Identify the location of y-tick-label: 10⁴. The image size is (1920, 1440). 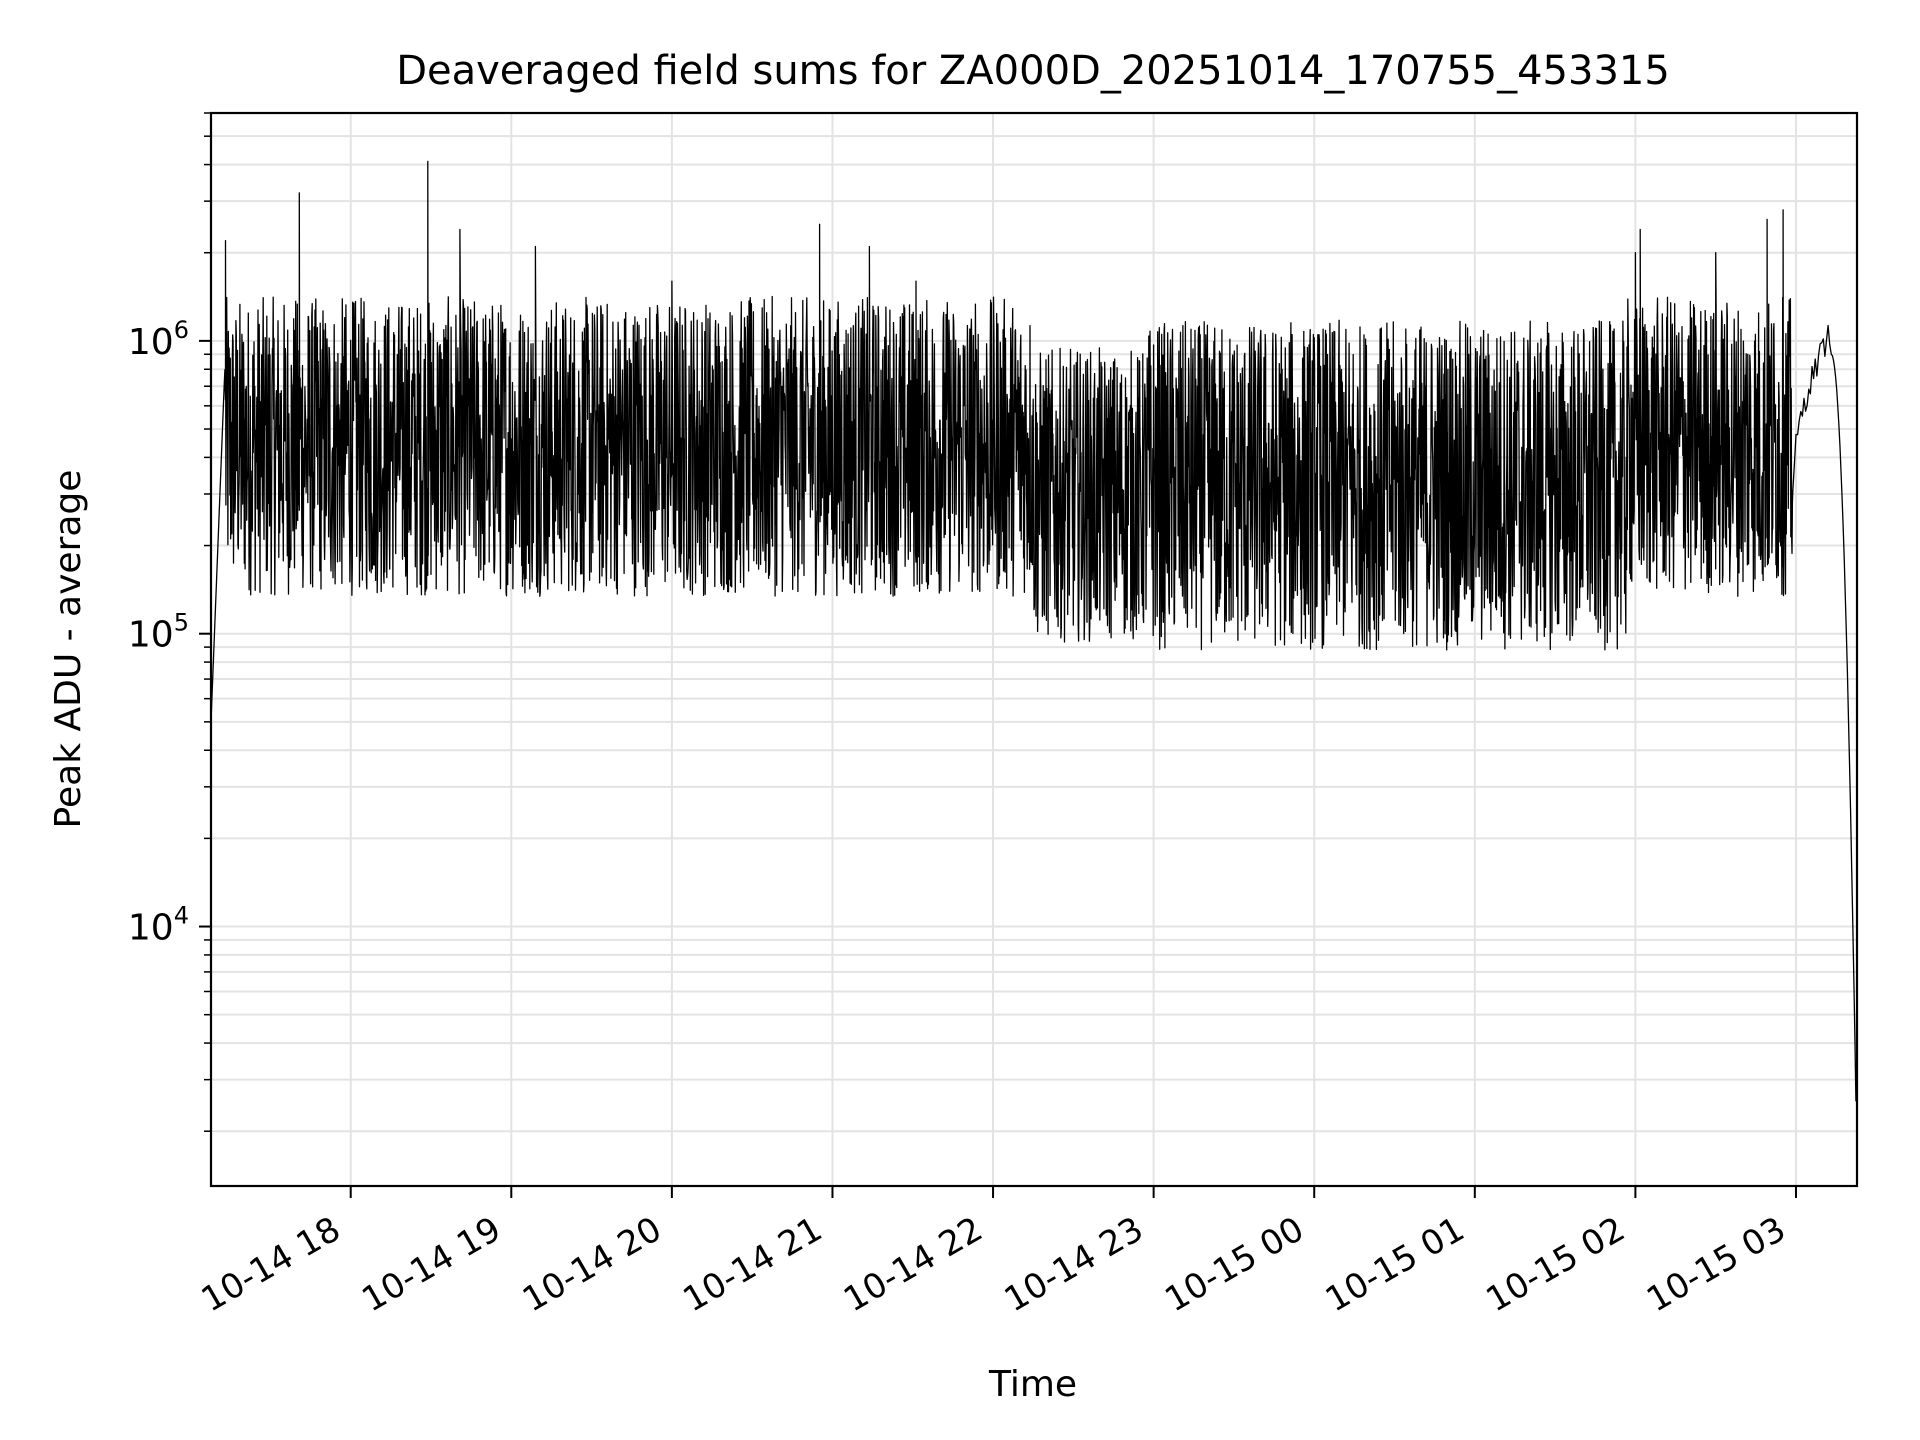
(158, 925).